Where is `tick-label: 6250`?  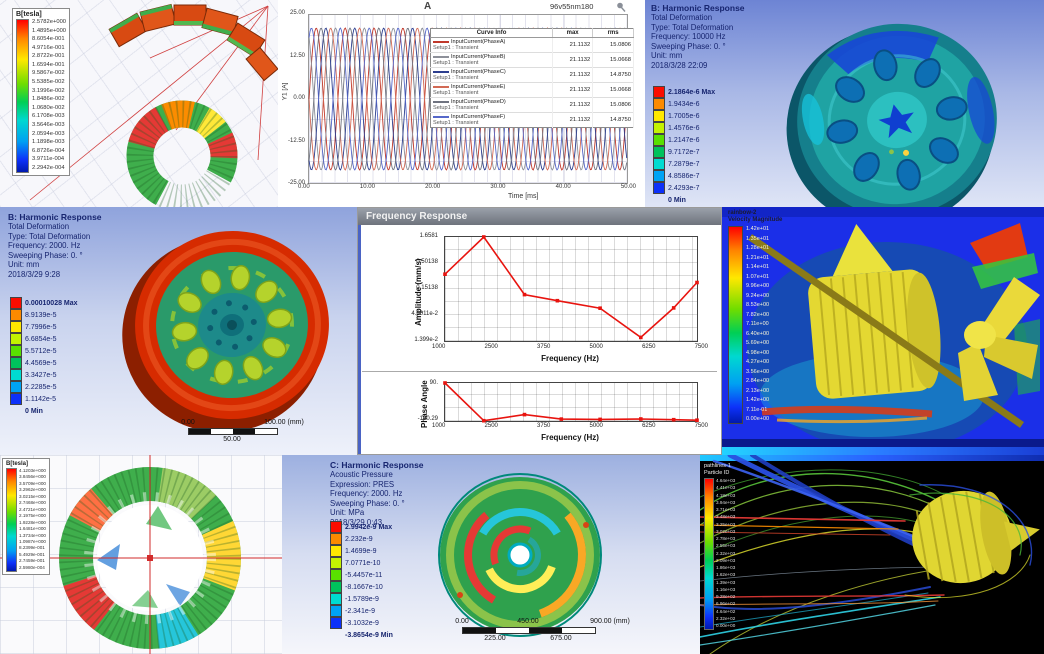 tick-label: 6250 is located at coordinates (649, 347).